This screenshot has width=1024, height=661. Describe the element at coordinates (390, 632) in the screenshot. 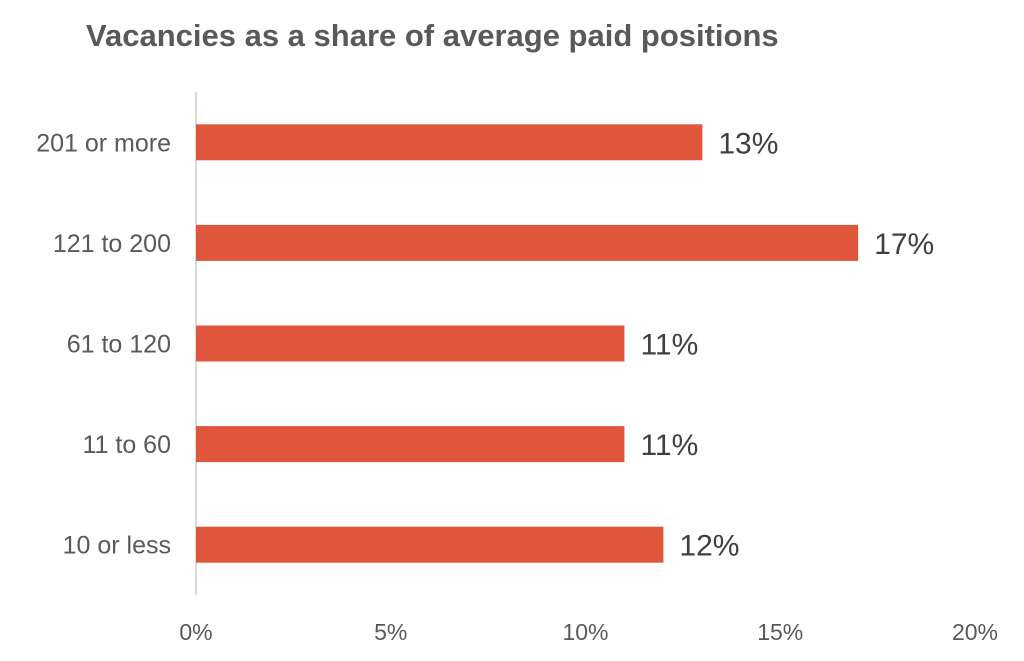

I see `x-tick-label: 5%` at that location.